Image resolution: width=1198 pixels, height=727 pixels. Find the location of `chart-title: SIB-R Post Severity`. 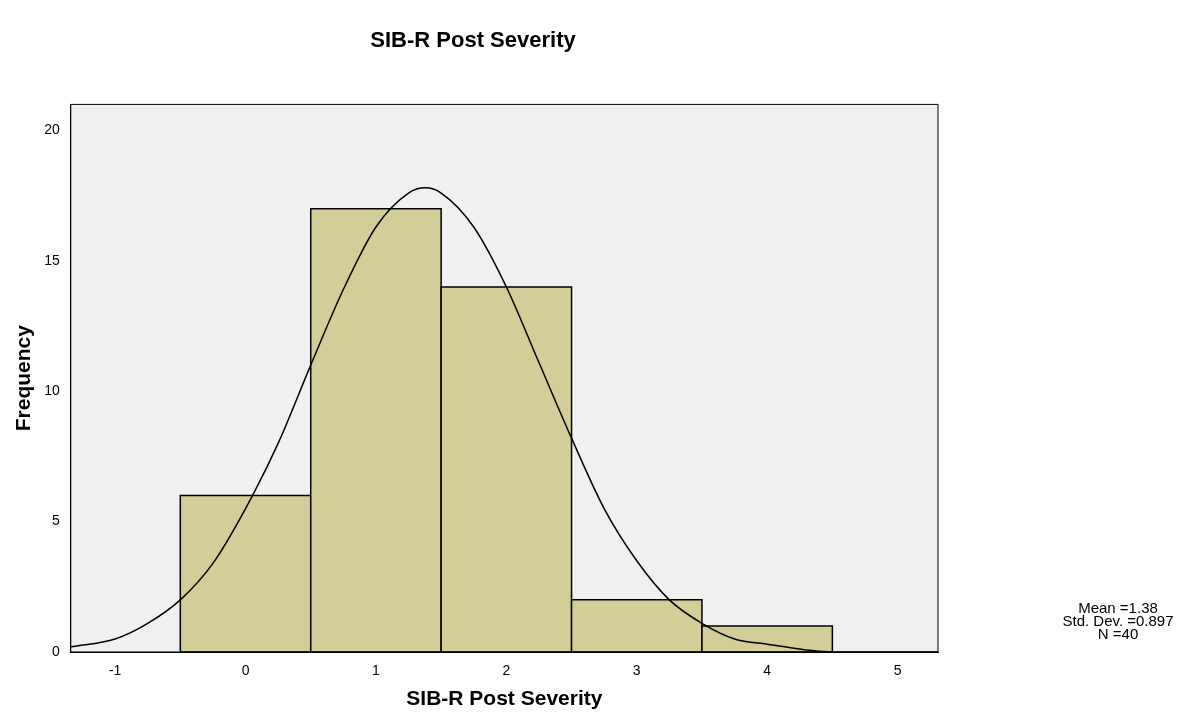

chart-title: SIB-R Post Severity is located at coordinates (473, 40).